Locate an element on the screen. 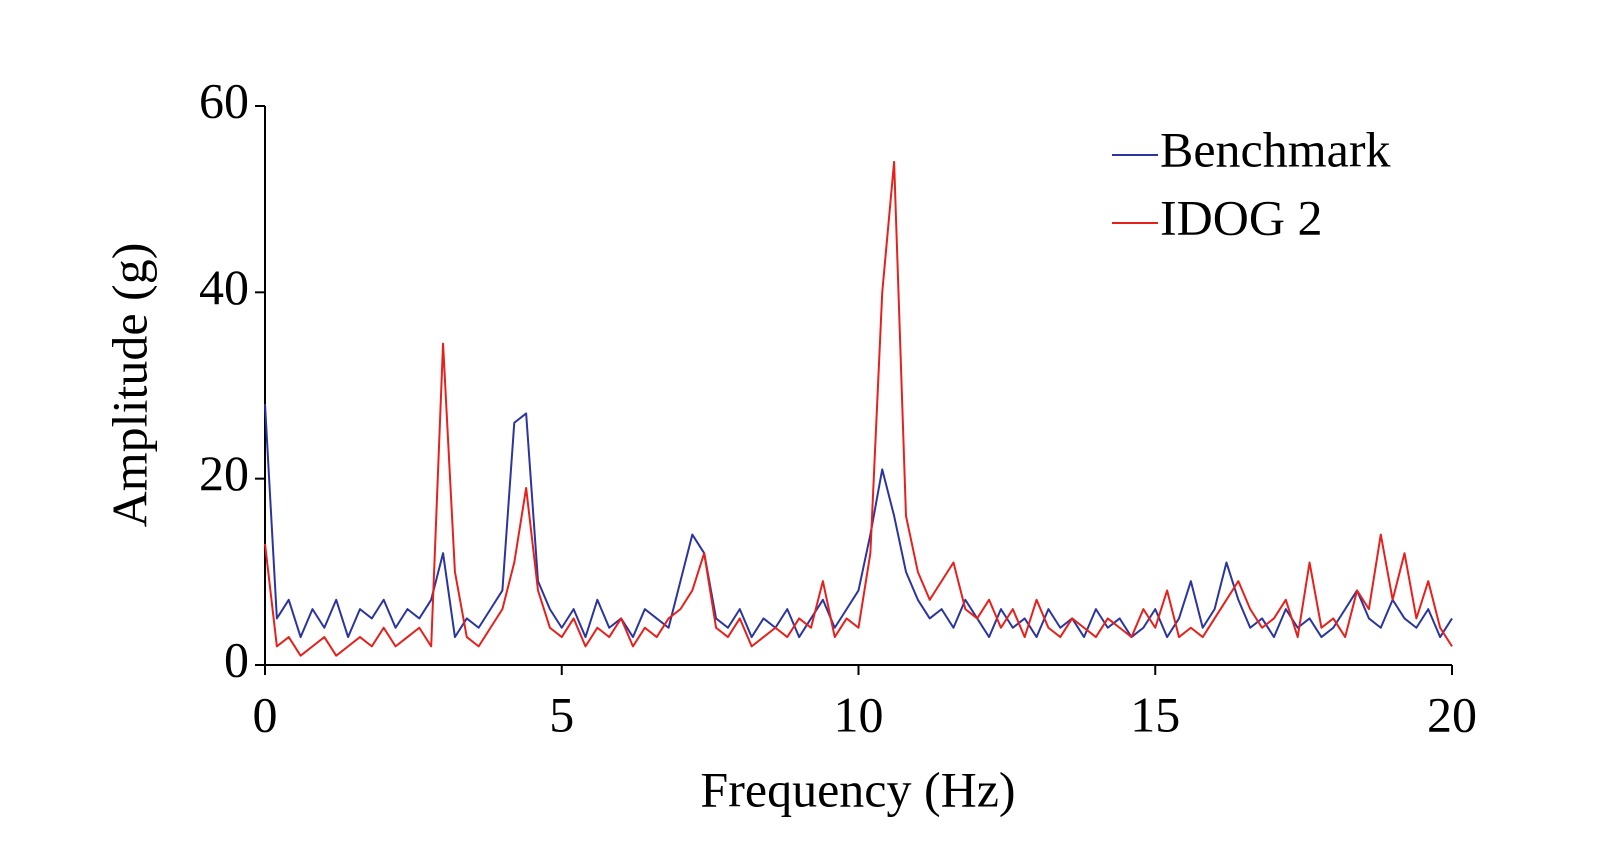  legend-label: IDOG 2 is located at coordinates (1241, 217).